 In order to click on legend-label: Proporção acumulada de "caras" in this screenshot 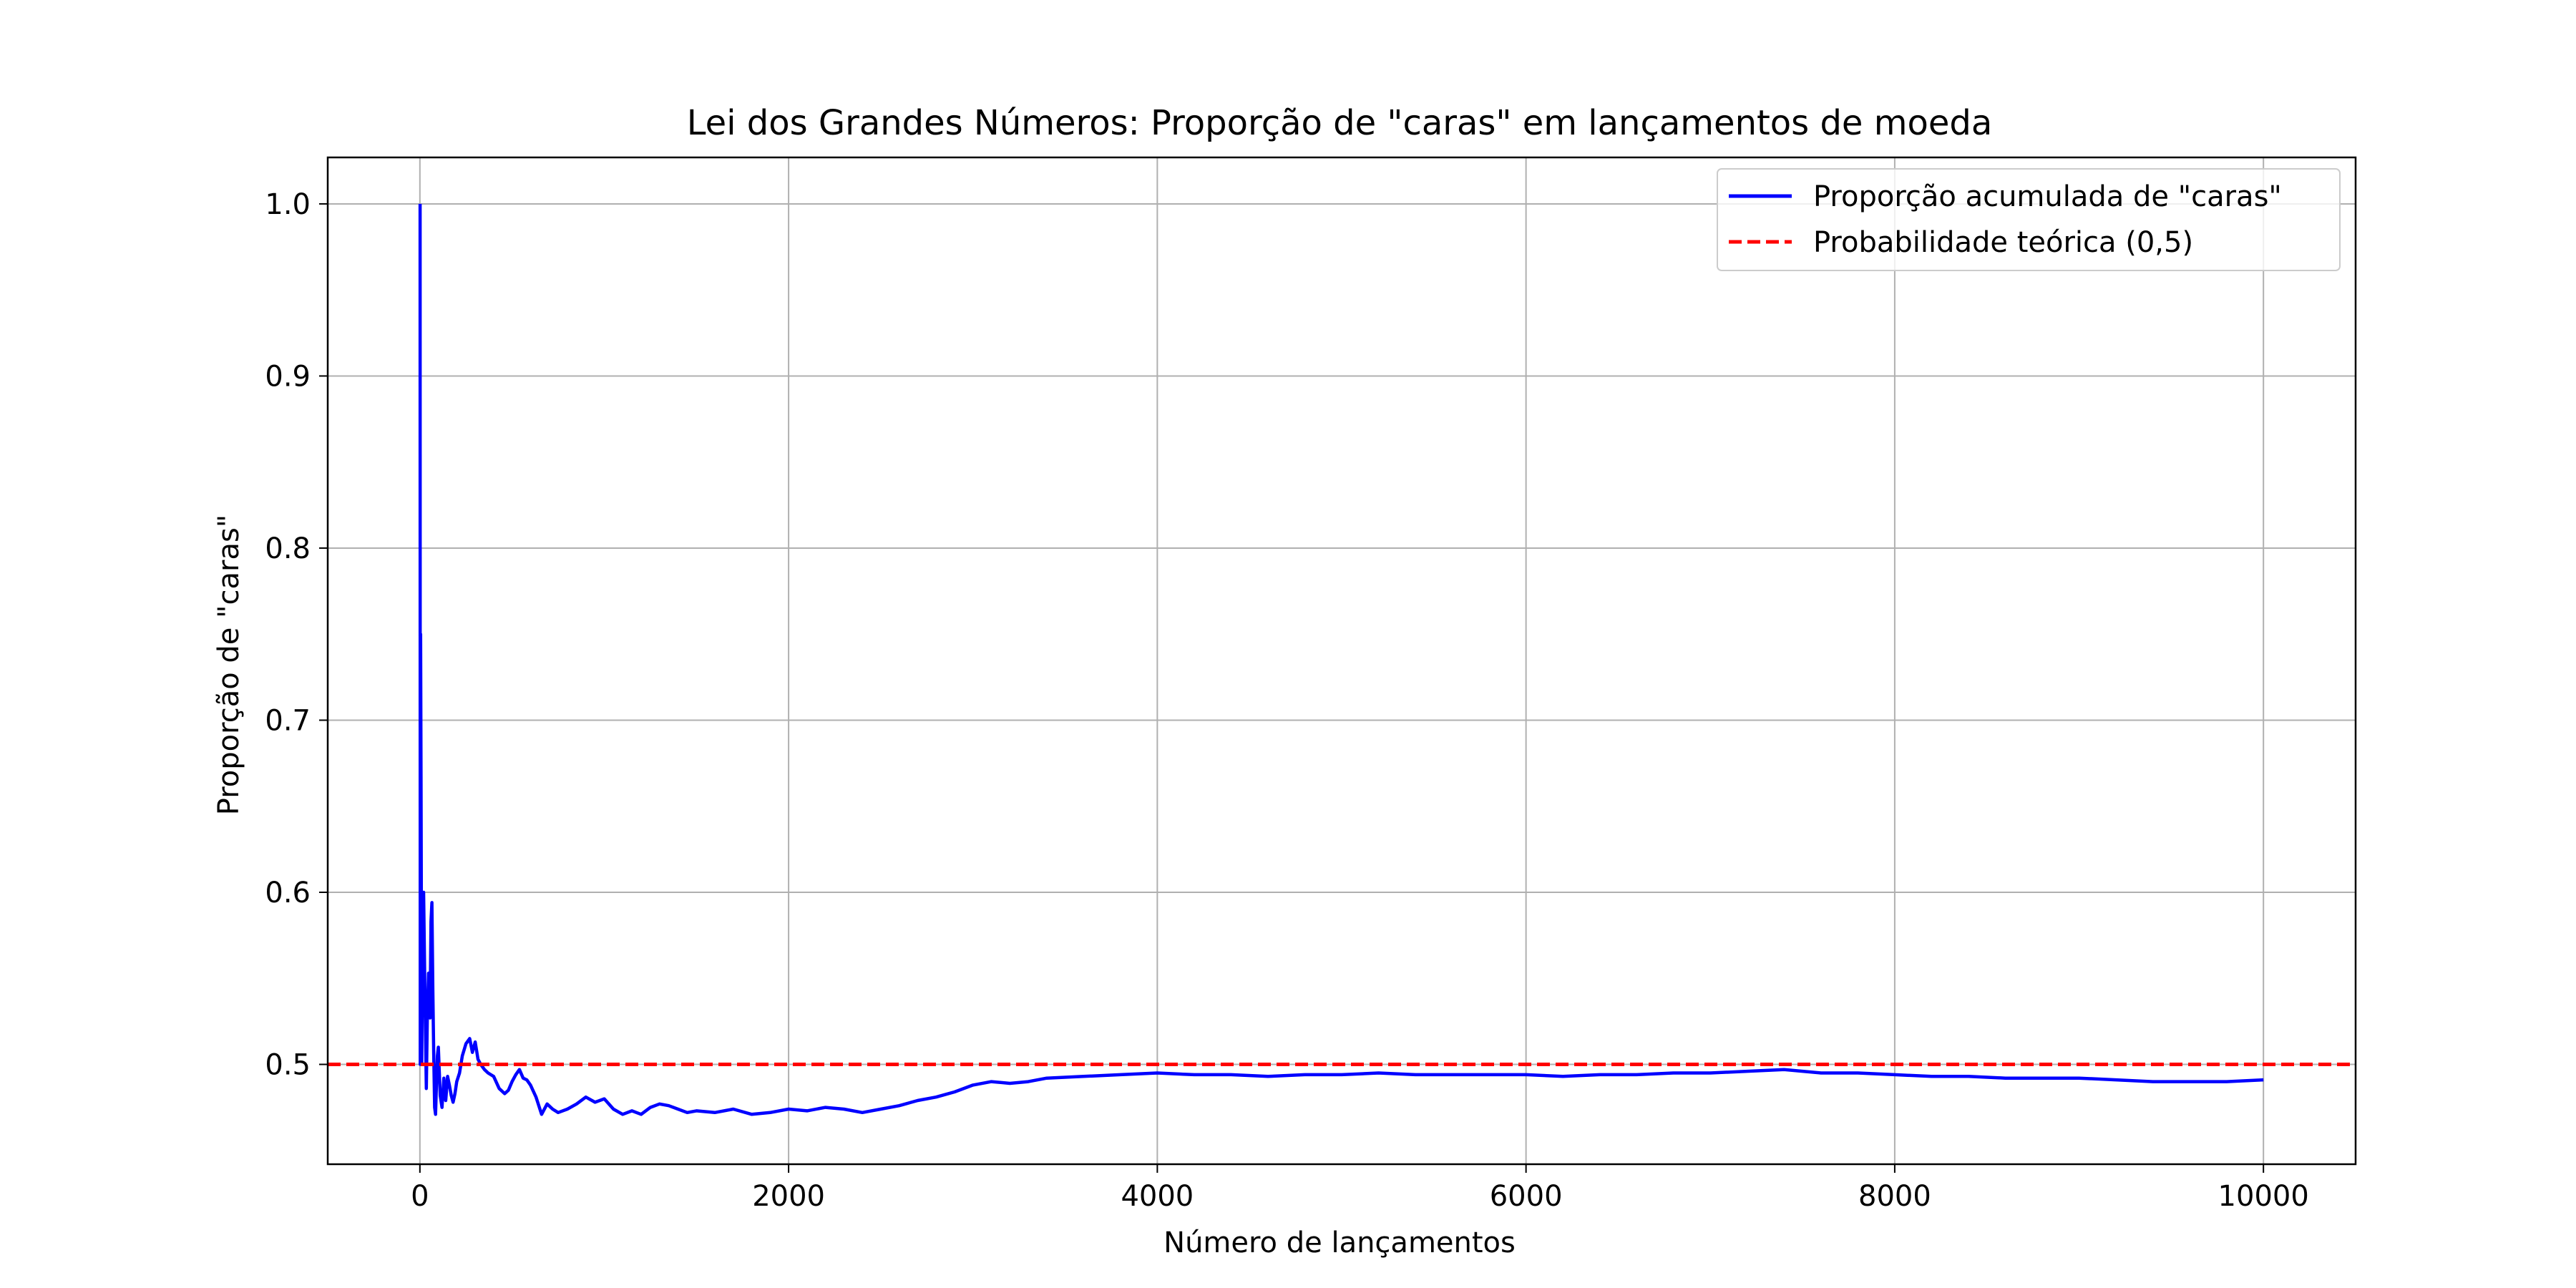, I will do `click(2047, 196)`.